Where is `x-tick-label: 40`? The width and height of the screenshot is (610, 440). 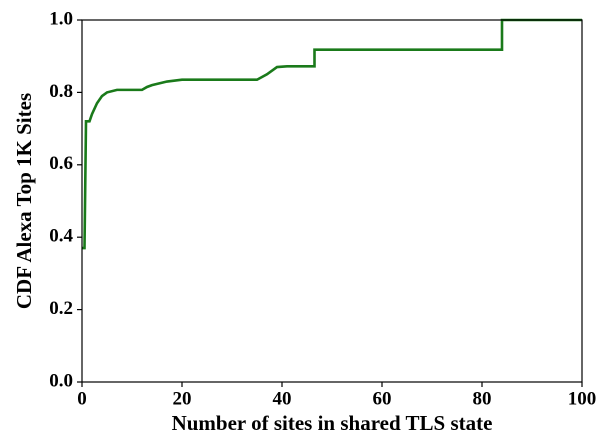 x-tick-label: 40 is located at coordinates (282, 398).